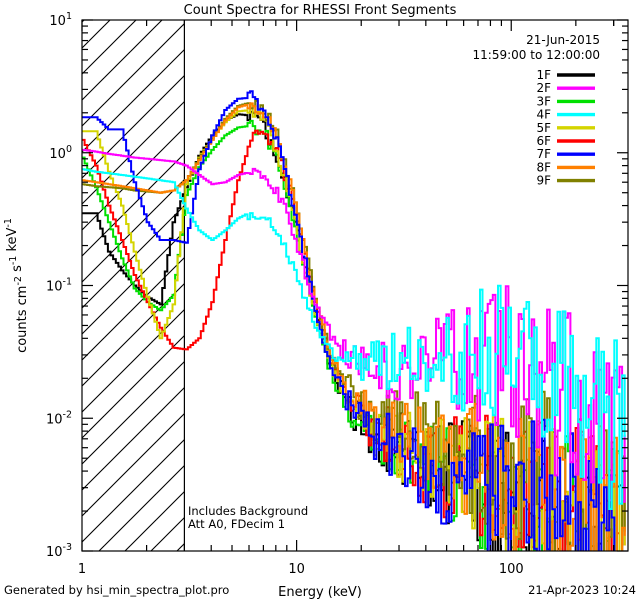 The height and width of the screenshot is (600, 640). Describe the element at coordinates (563, 40) in the screenshot. I see `annotation-date: 21-Jun-2015` at that location.